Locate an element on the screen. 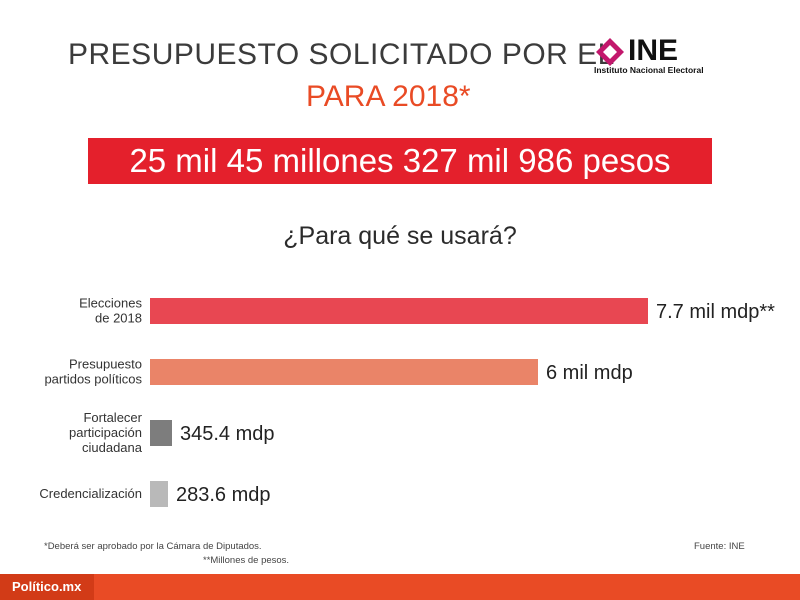  chart-title: ¿Para qué se usará? is located at coordinates (400, 236).